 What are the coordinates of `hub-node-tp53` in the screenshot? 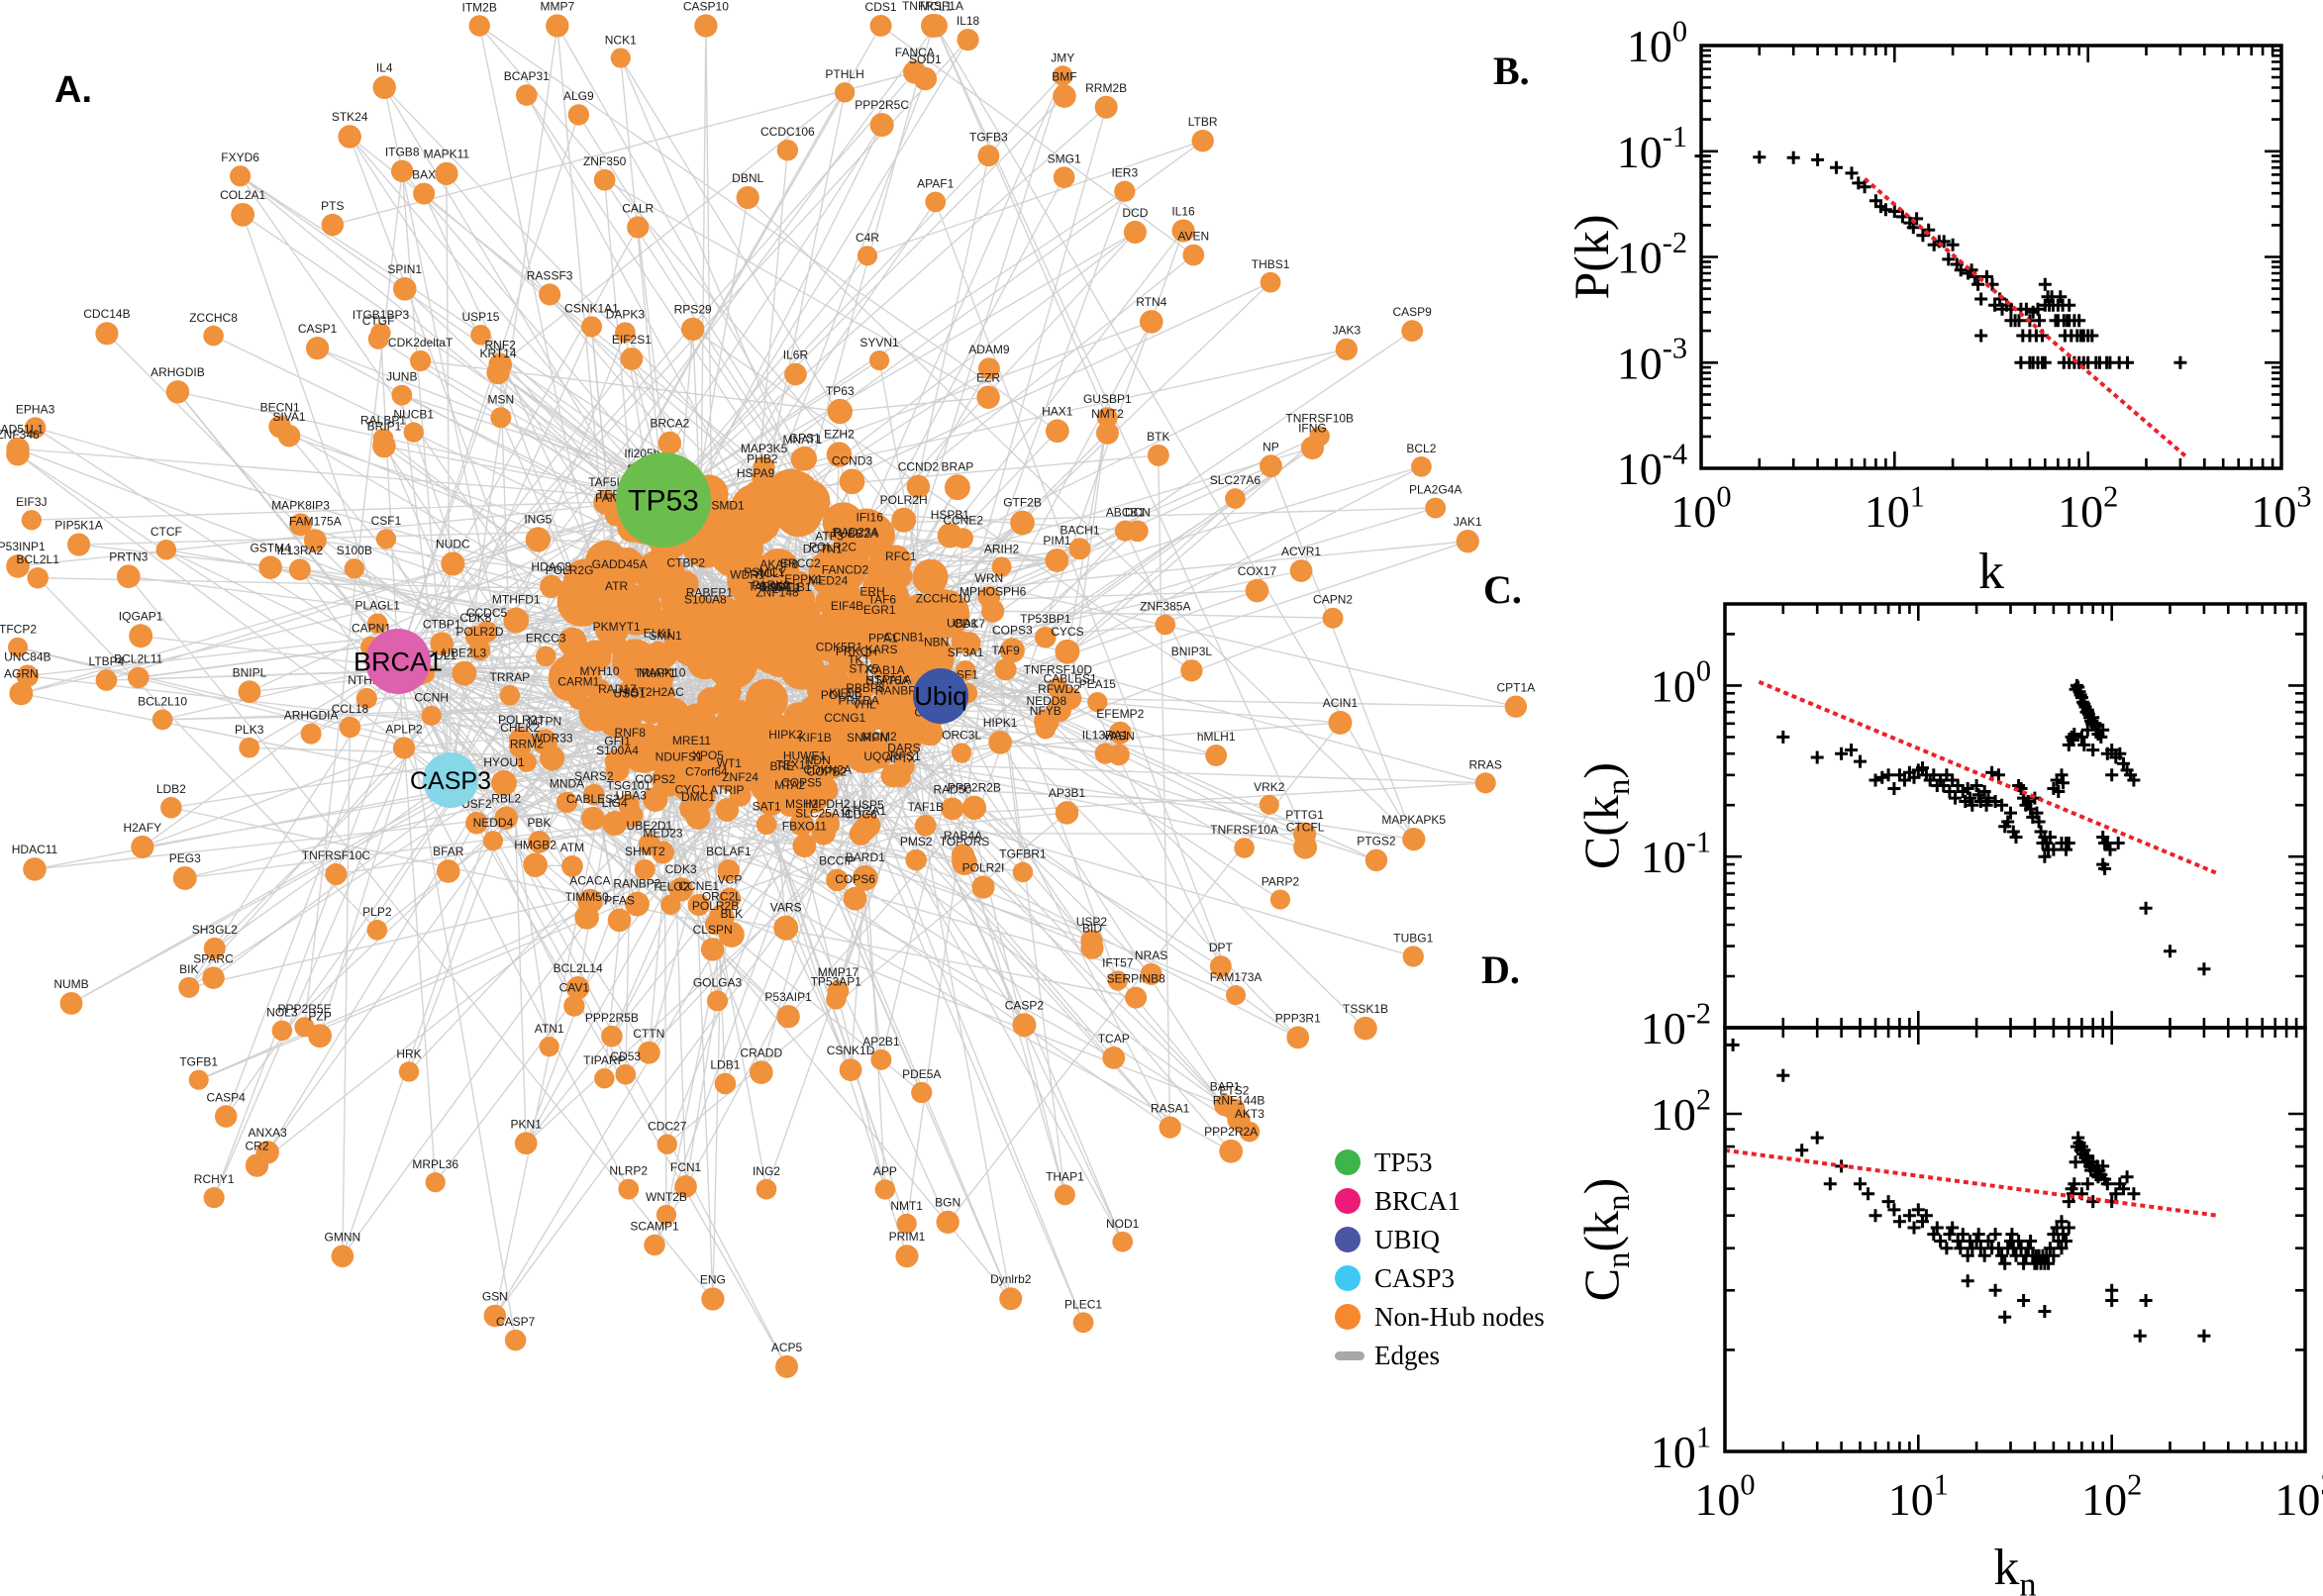 It's located at (663, 500).